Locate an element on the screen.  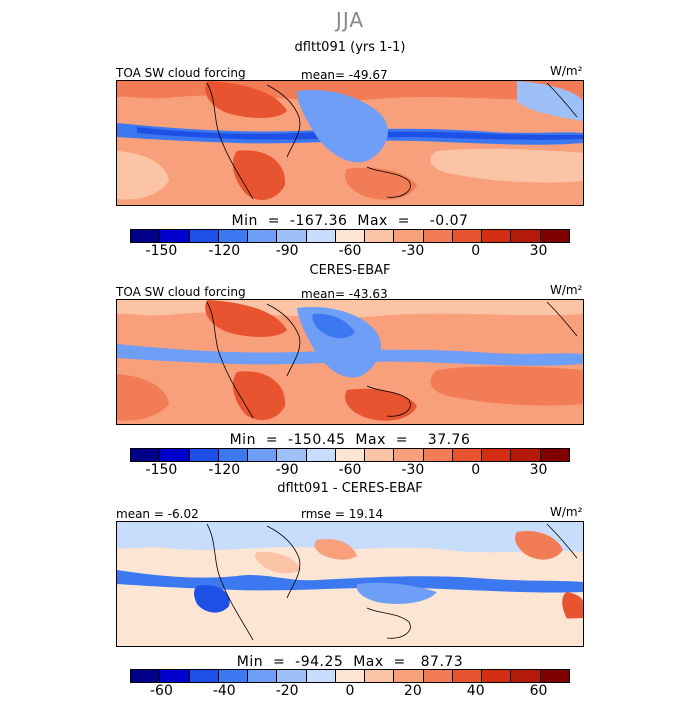
panel-3-map-svg is located at coordinates (350, 584).